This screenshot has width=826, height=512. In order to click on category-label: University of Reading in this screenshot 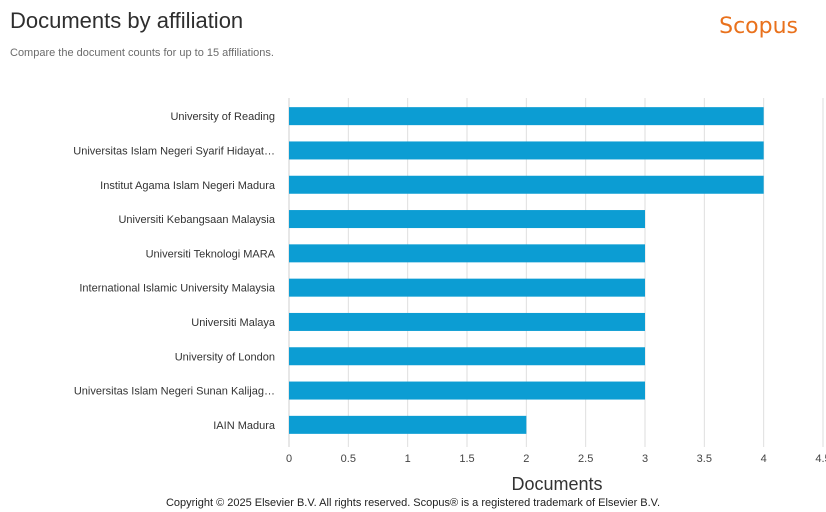, I will do `click(222, 117)`.